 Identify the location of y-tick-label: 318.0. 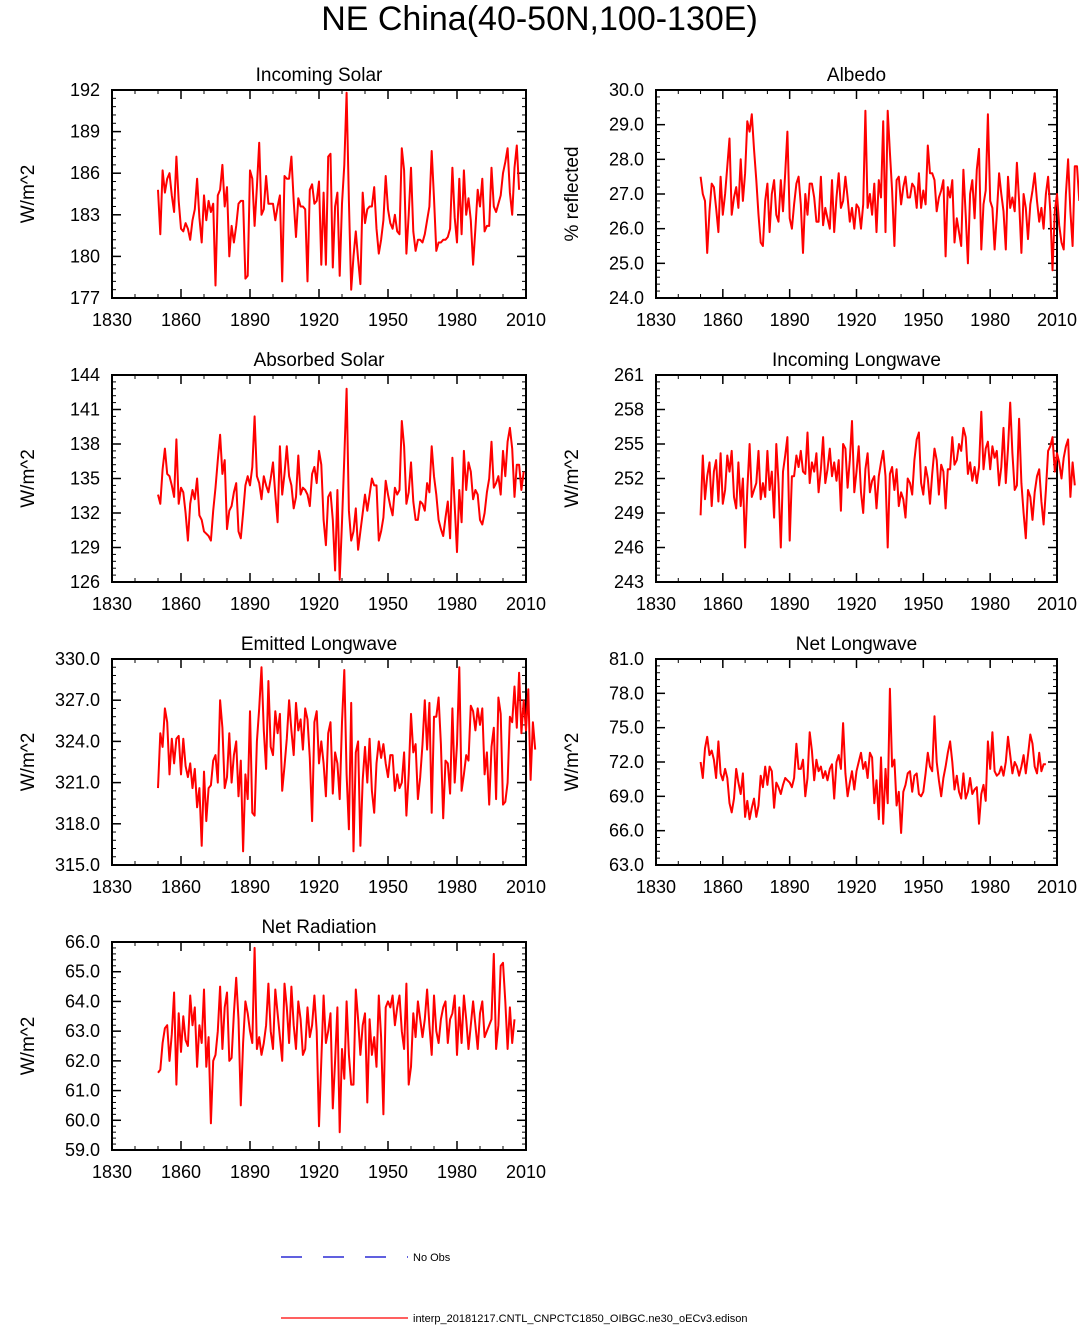
(77, 824).